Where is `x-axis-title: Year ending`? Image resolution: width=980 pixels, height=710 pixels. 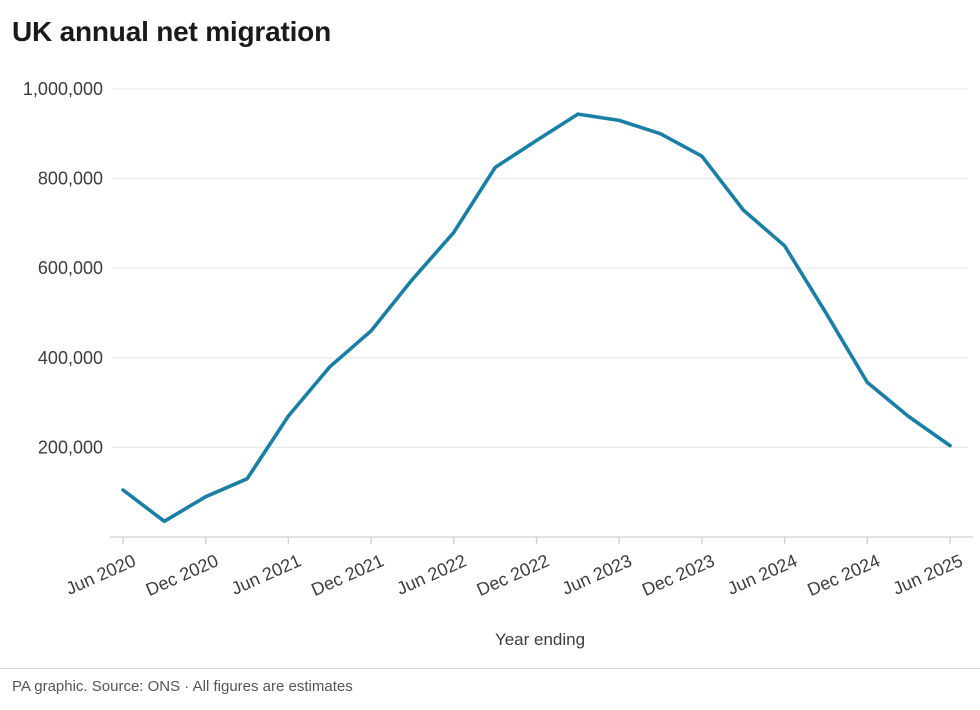
x-axis-title: Year ending is located at coordinates (540, 639).